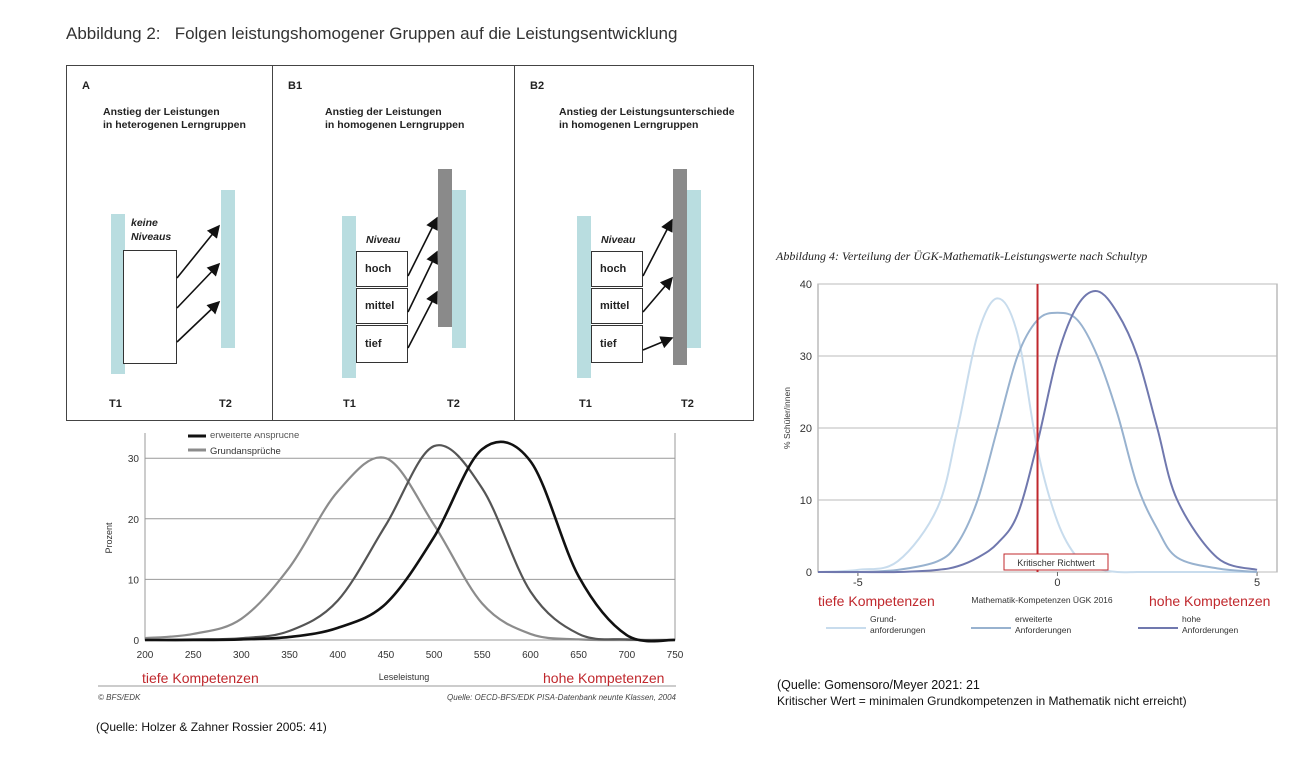 This screenshot has height=776, width=1314. I want to click on x-tick-label: -5, so click(858, 583).